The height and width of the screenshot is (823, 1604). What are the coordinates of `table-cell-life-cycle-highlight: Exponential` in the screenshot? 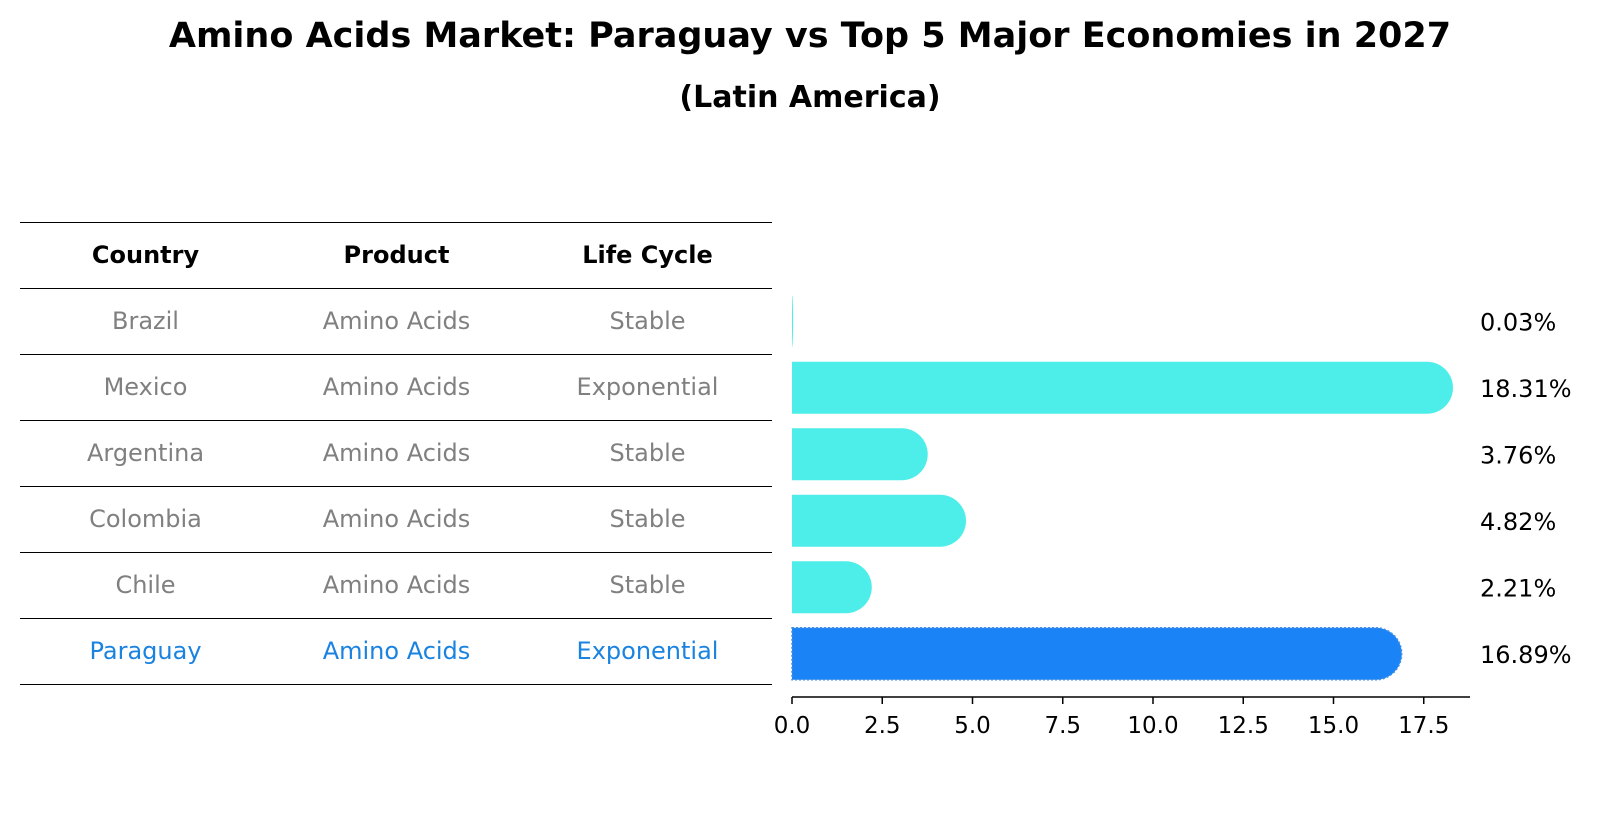 It's located at (647, 651).